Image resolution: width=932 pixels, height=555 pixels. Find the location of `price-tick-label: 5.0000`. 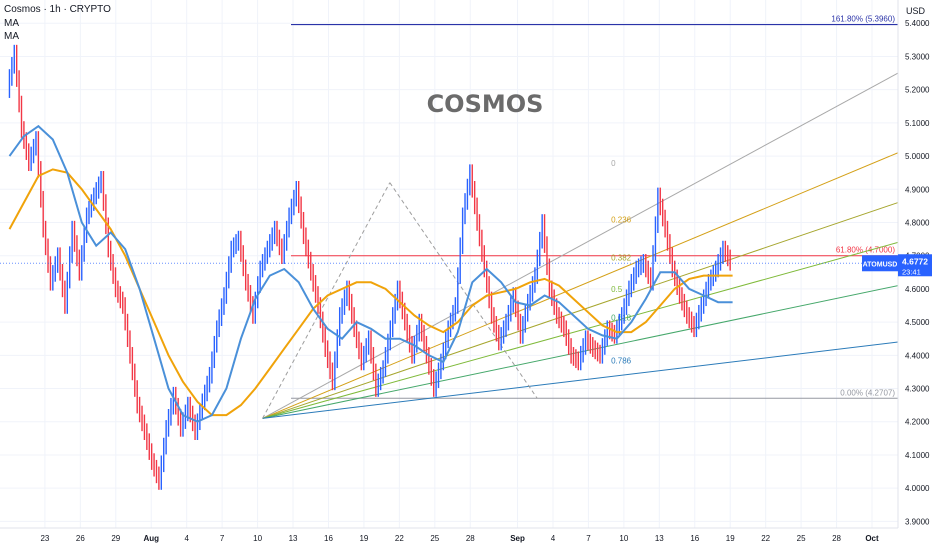

price-tick-label: 5.0000 is located at coordinates (917, 156).